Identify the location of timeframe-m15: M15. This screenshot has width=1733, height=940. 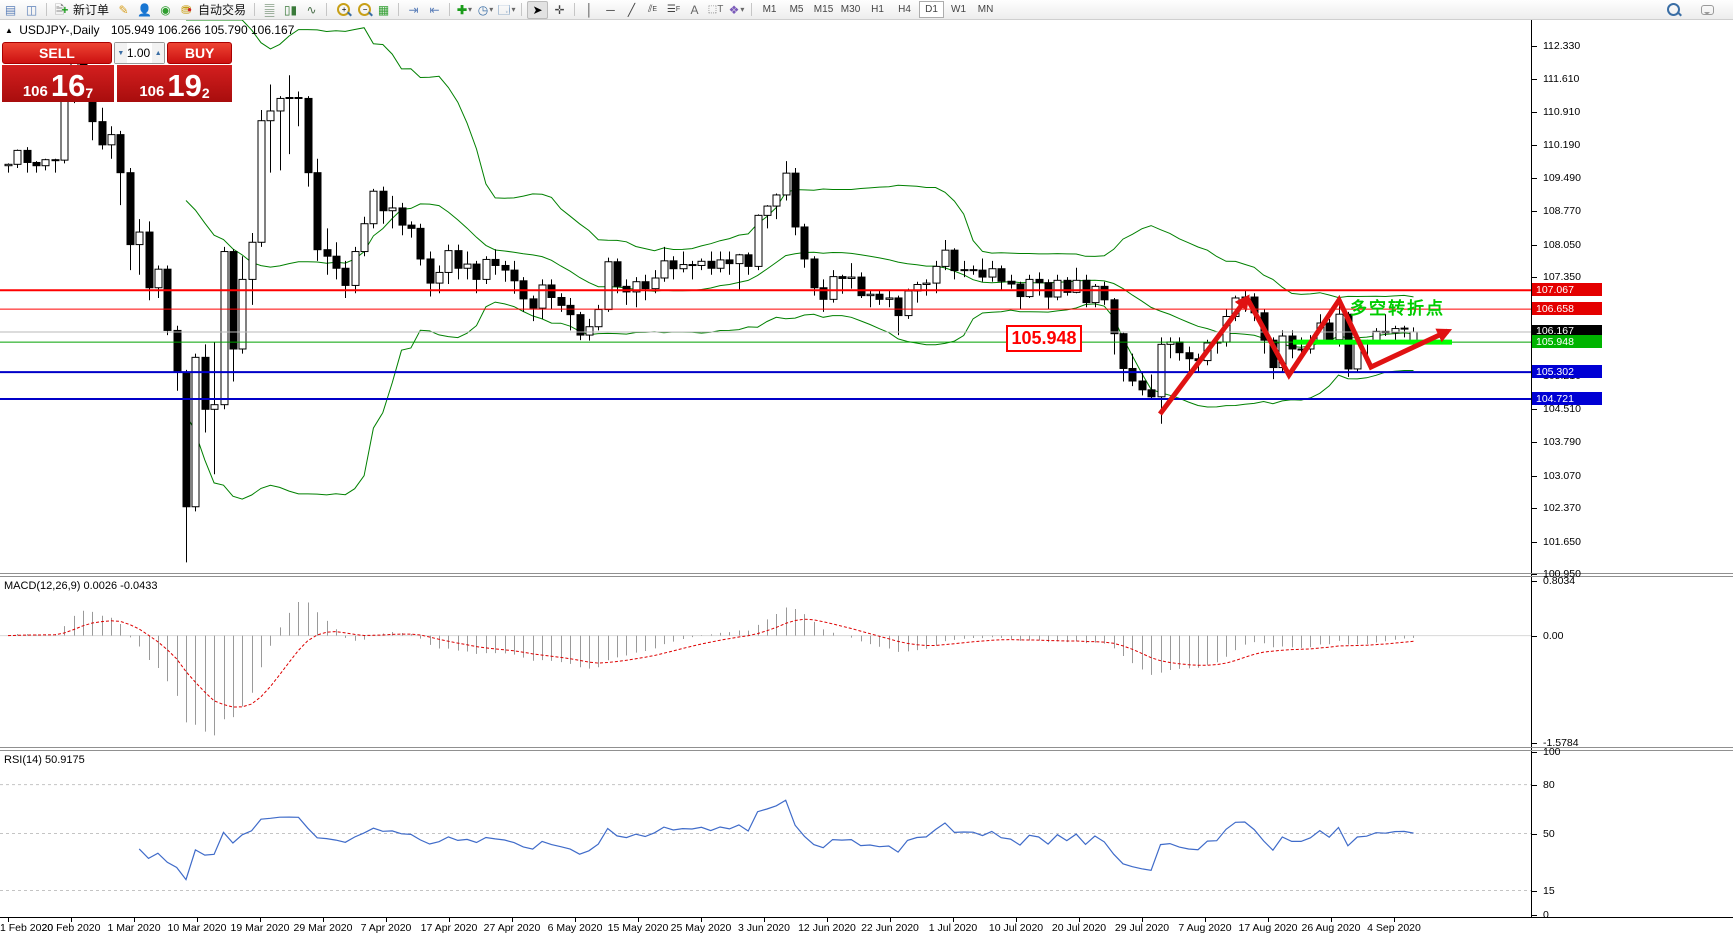
(823, 9).